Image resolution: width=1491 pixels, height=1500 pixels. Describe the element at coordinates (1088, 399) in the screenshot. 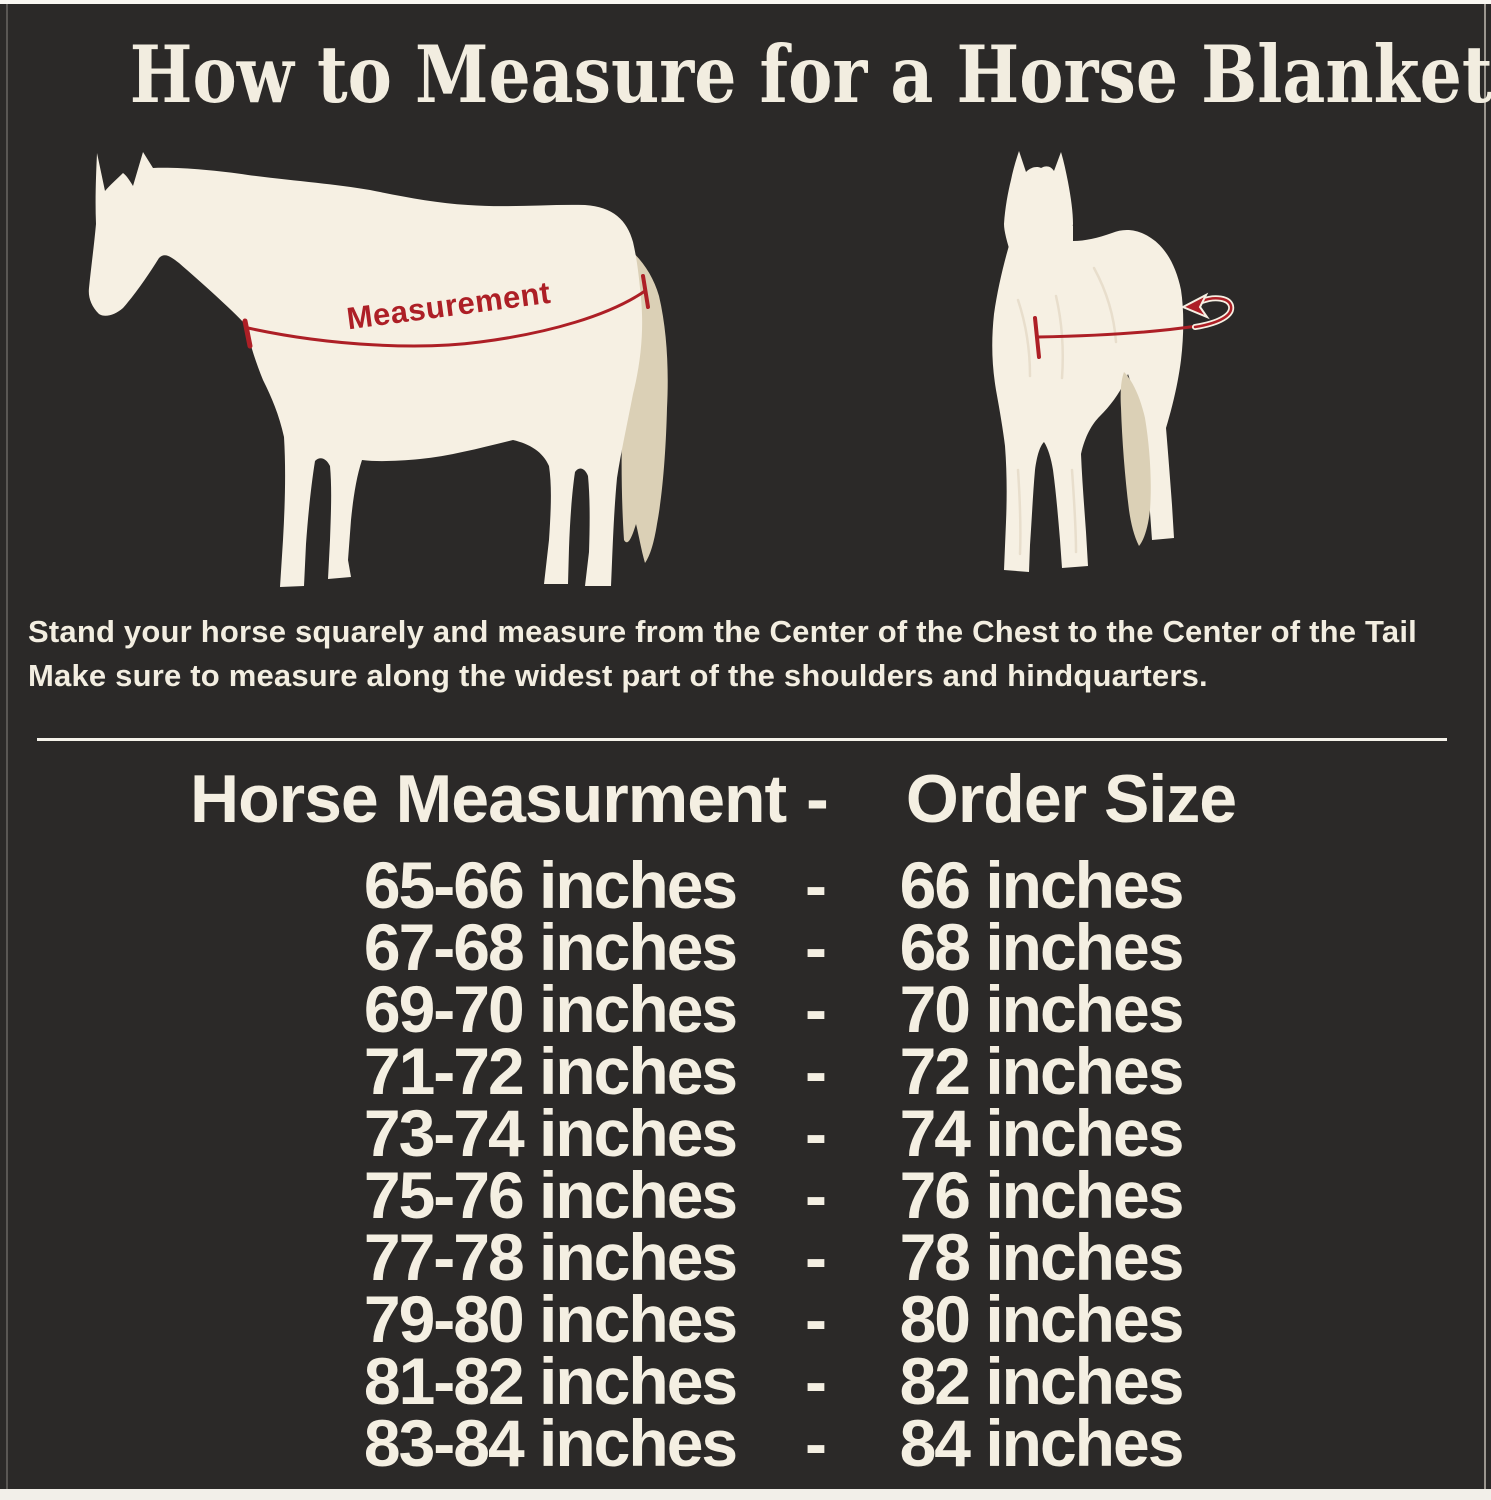

I see `front-horse-body` at that location.